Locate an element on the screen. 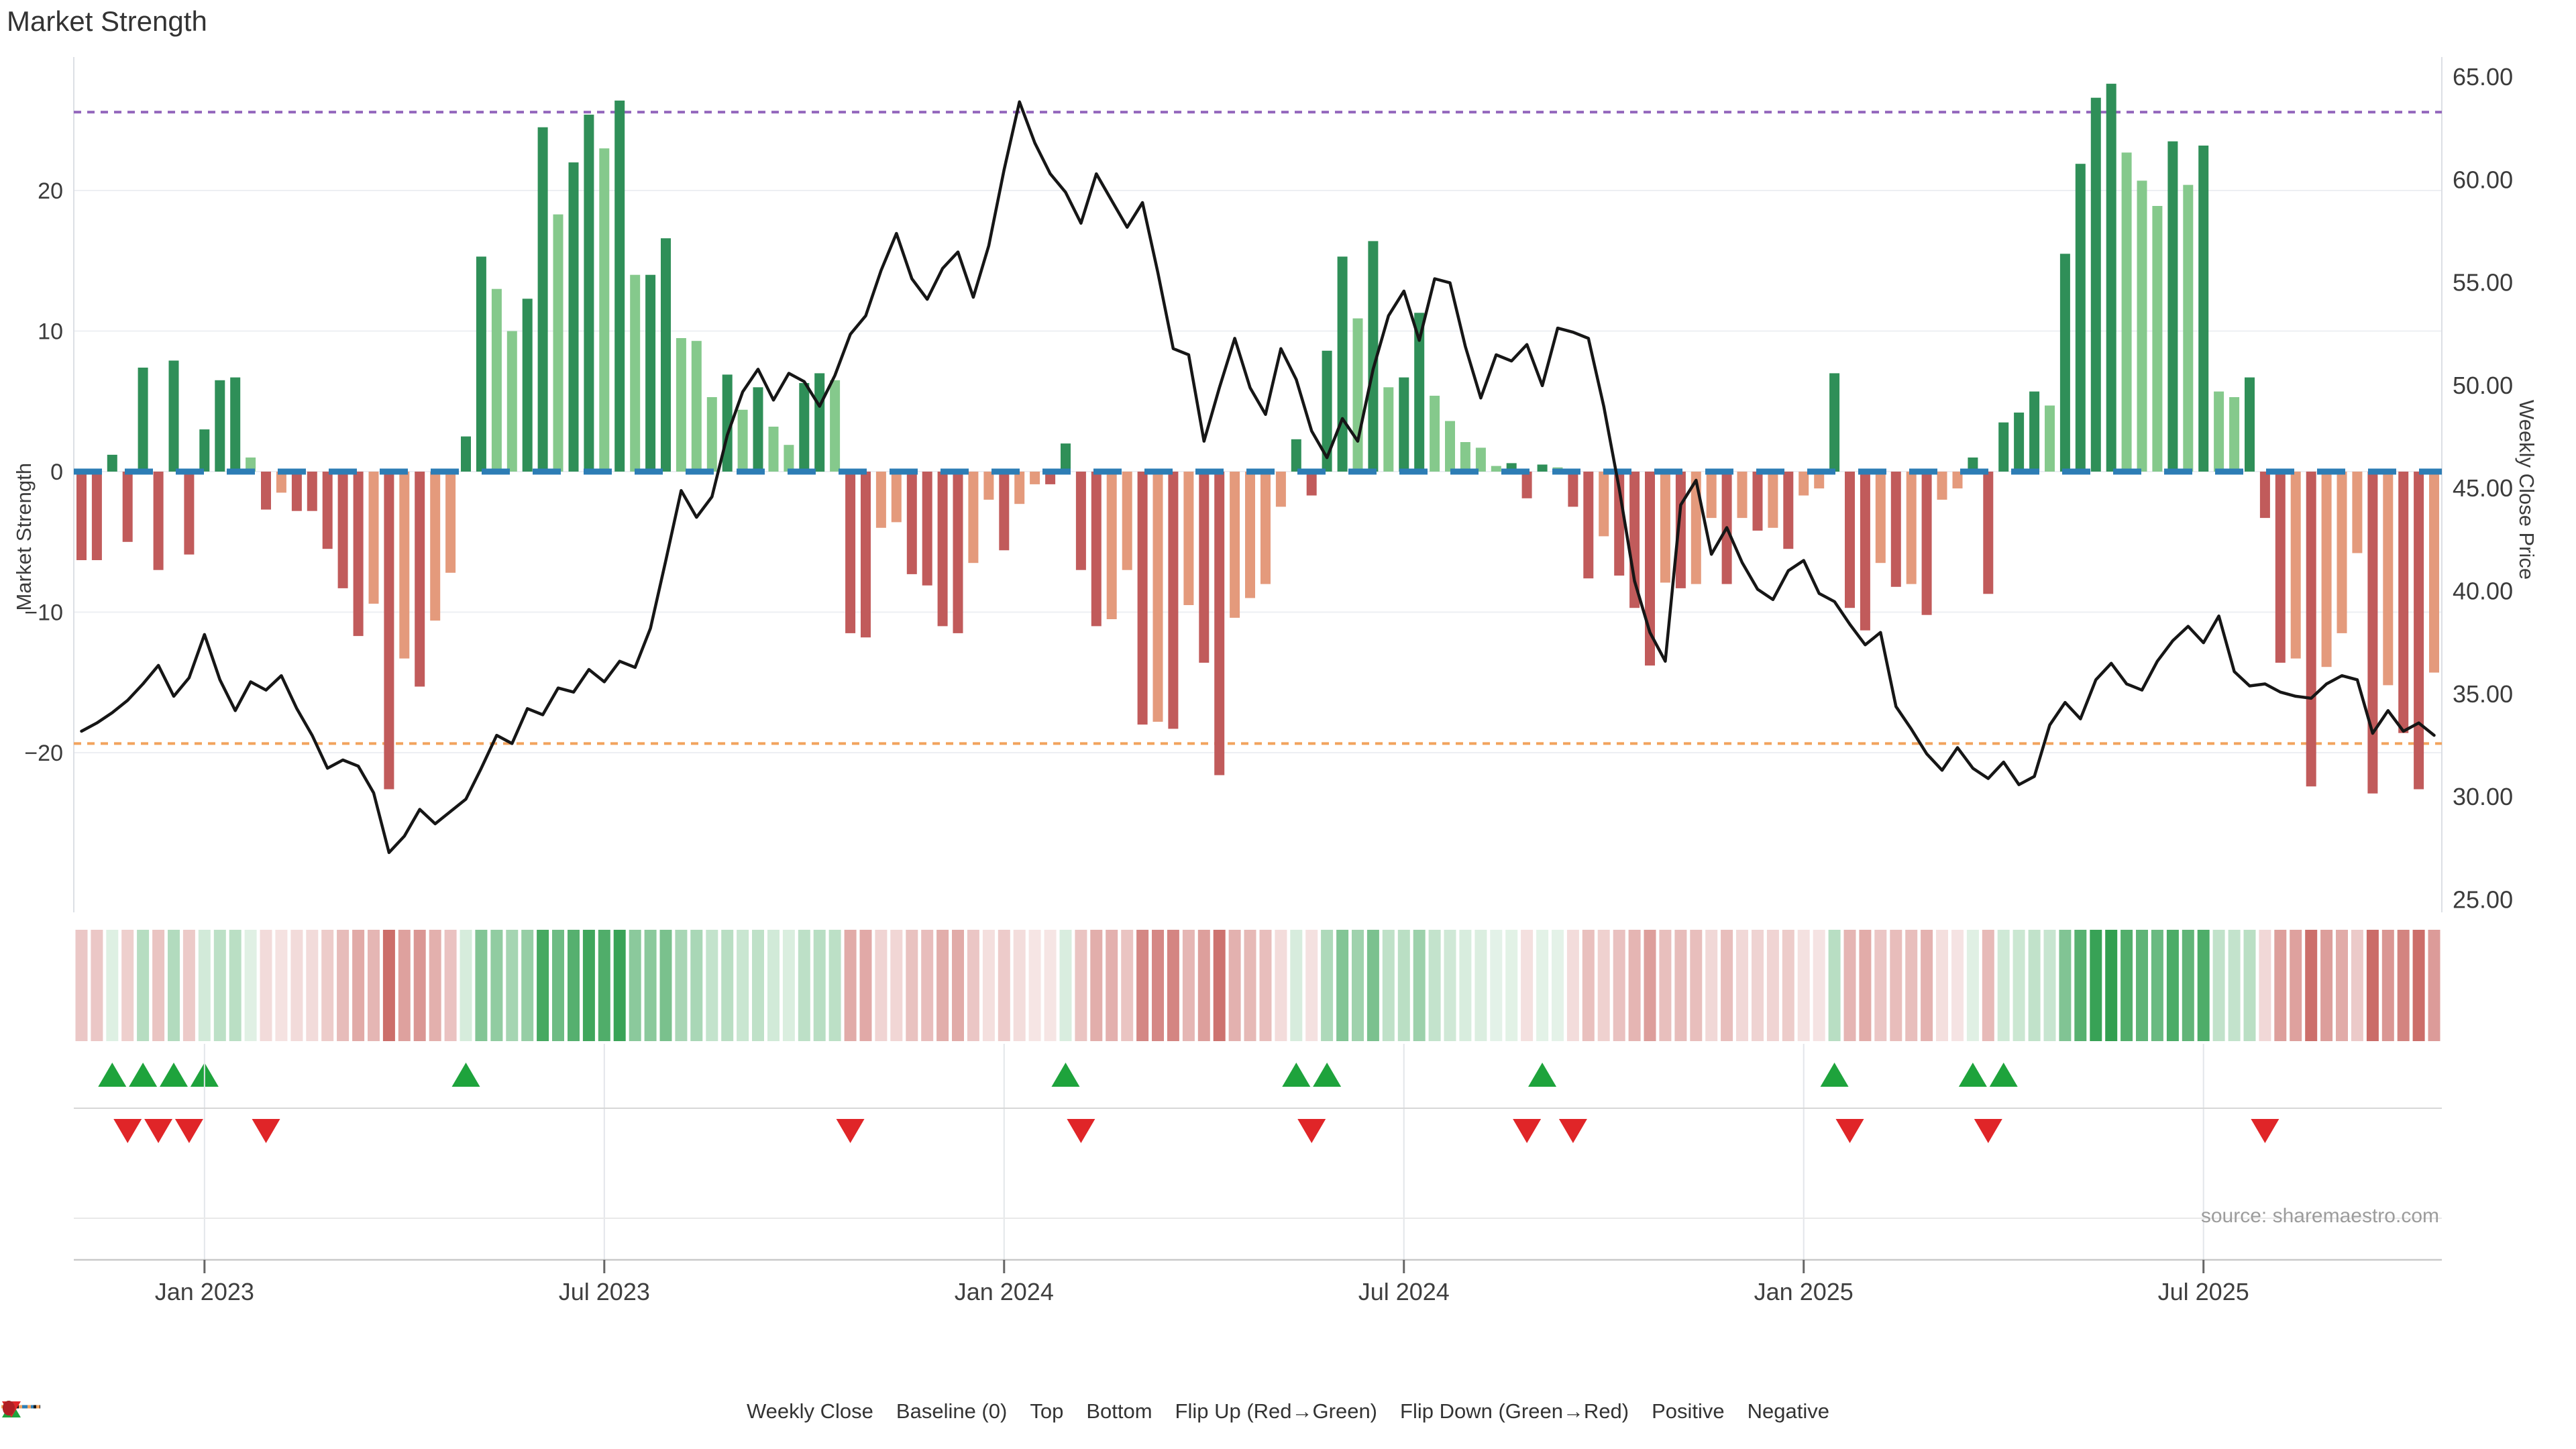 This screenshot has height=1449, width=2576. svg-text: 65.00 is located at coordinates (2483, 77).